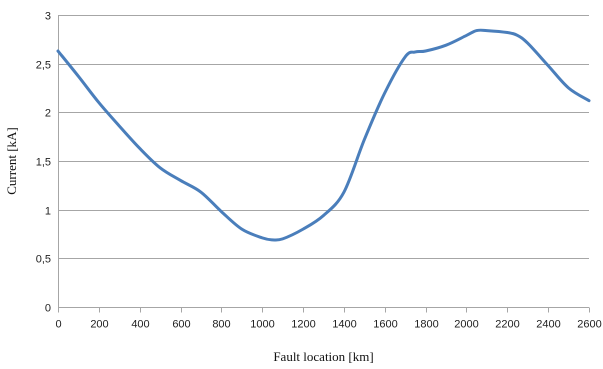  I want to click on y-tick-label: 2, so click(48, 114).